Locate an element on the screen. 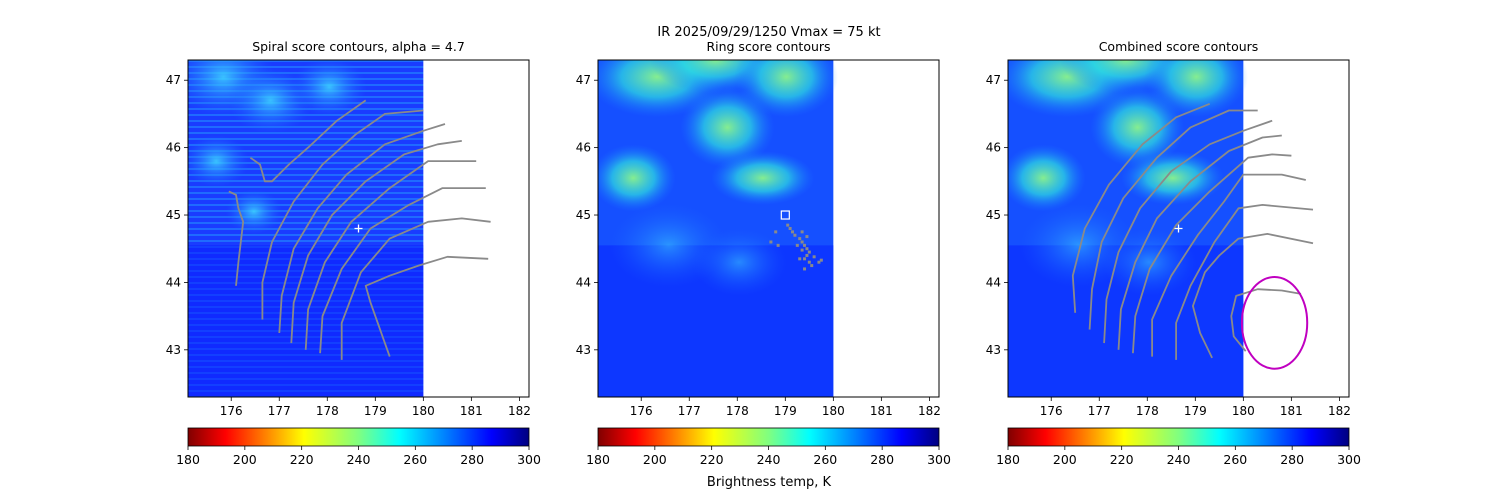 The height and width of the screenshot is (500, 1500). colorbar-label: Brightness temp, K is located at coordinates (769, 482).